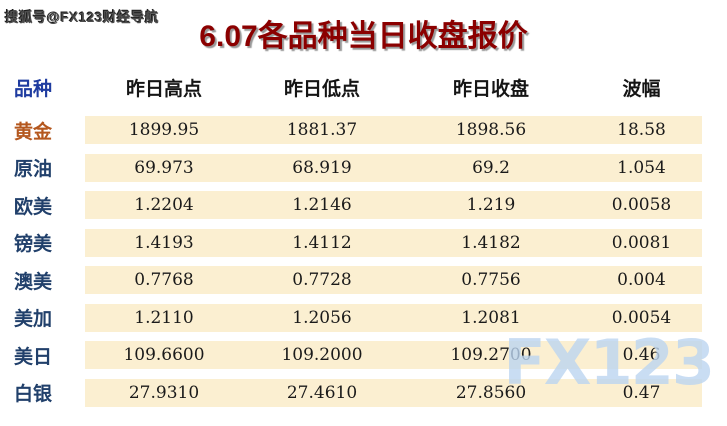 The width and height of the screenshot is (727, 426). I want to click on cell-prev-high: 27.9310, so click(164, 392).